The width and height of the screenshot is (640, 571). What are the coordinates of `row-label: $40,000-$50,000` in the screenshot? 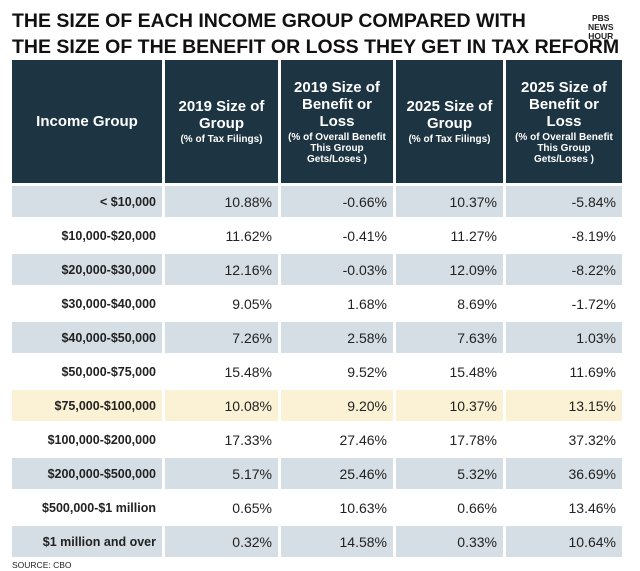 It's located at (87, 337).